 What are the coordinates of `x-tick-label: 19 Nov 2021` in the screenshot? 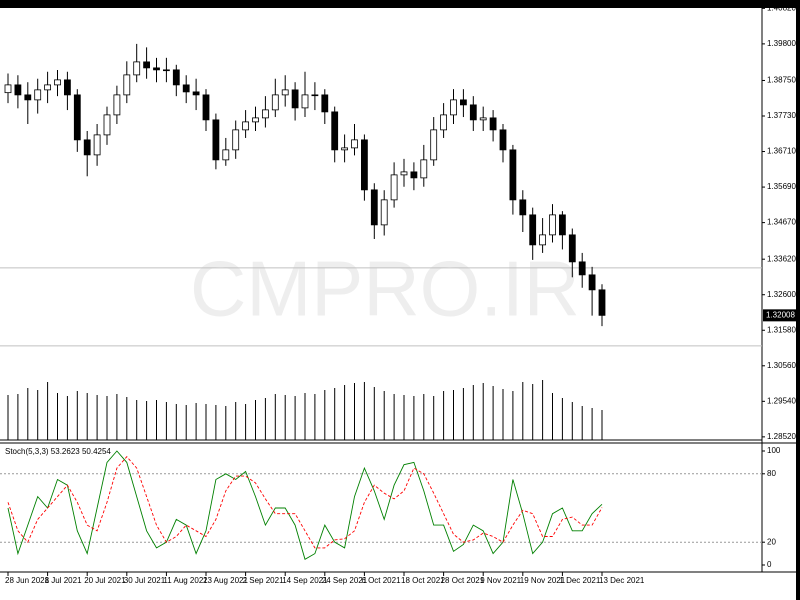 It's located at (543, 580).